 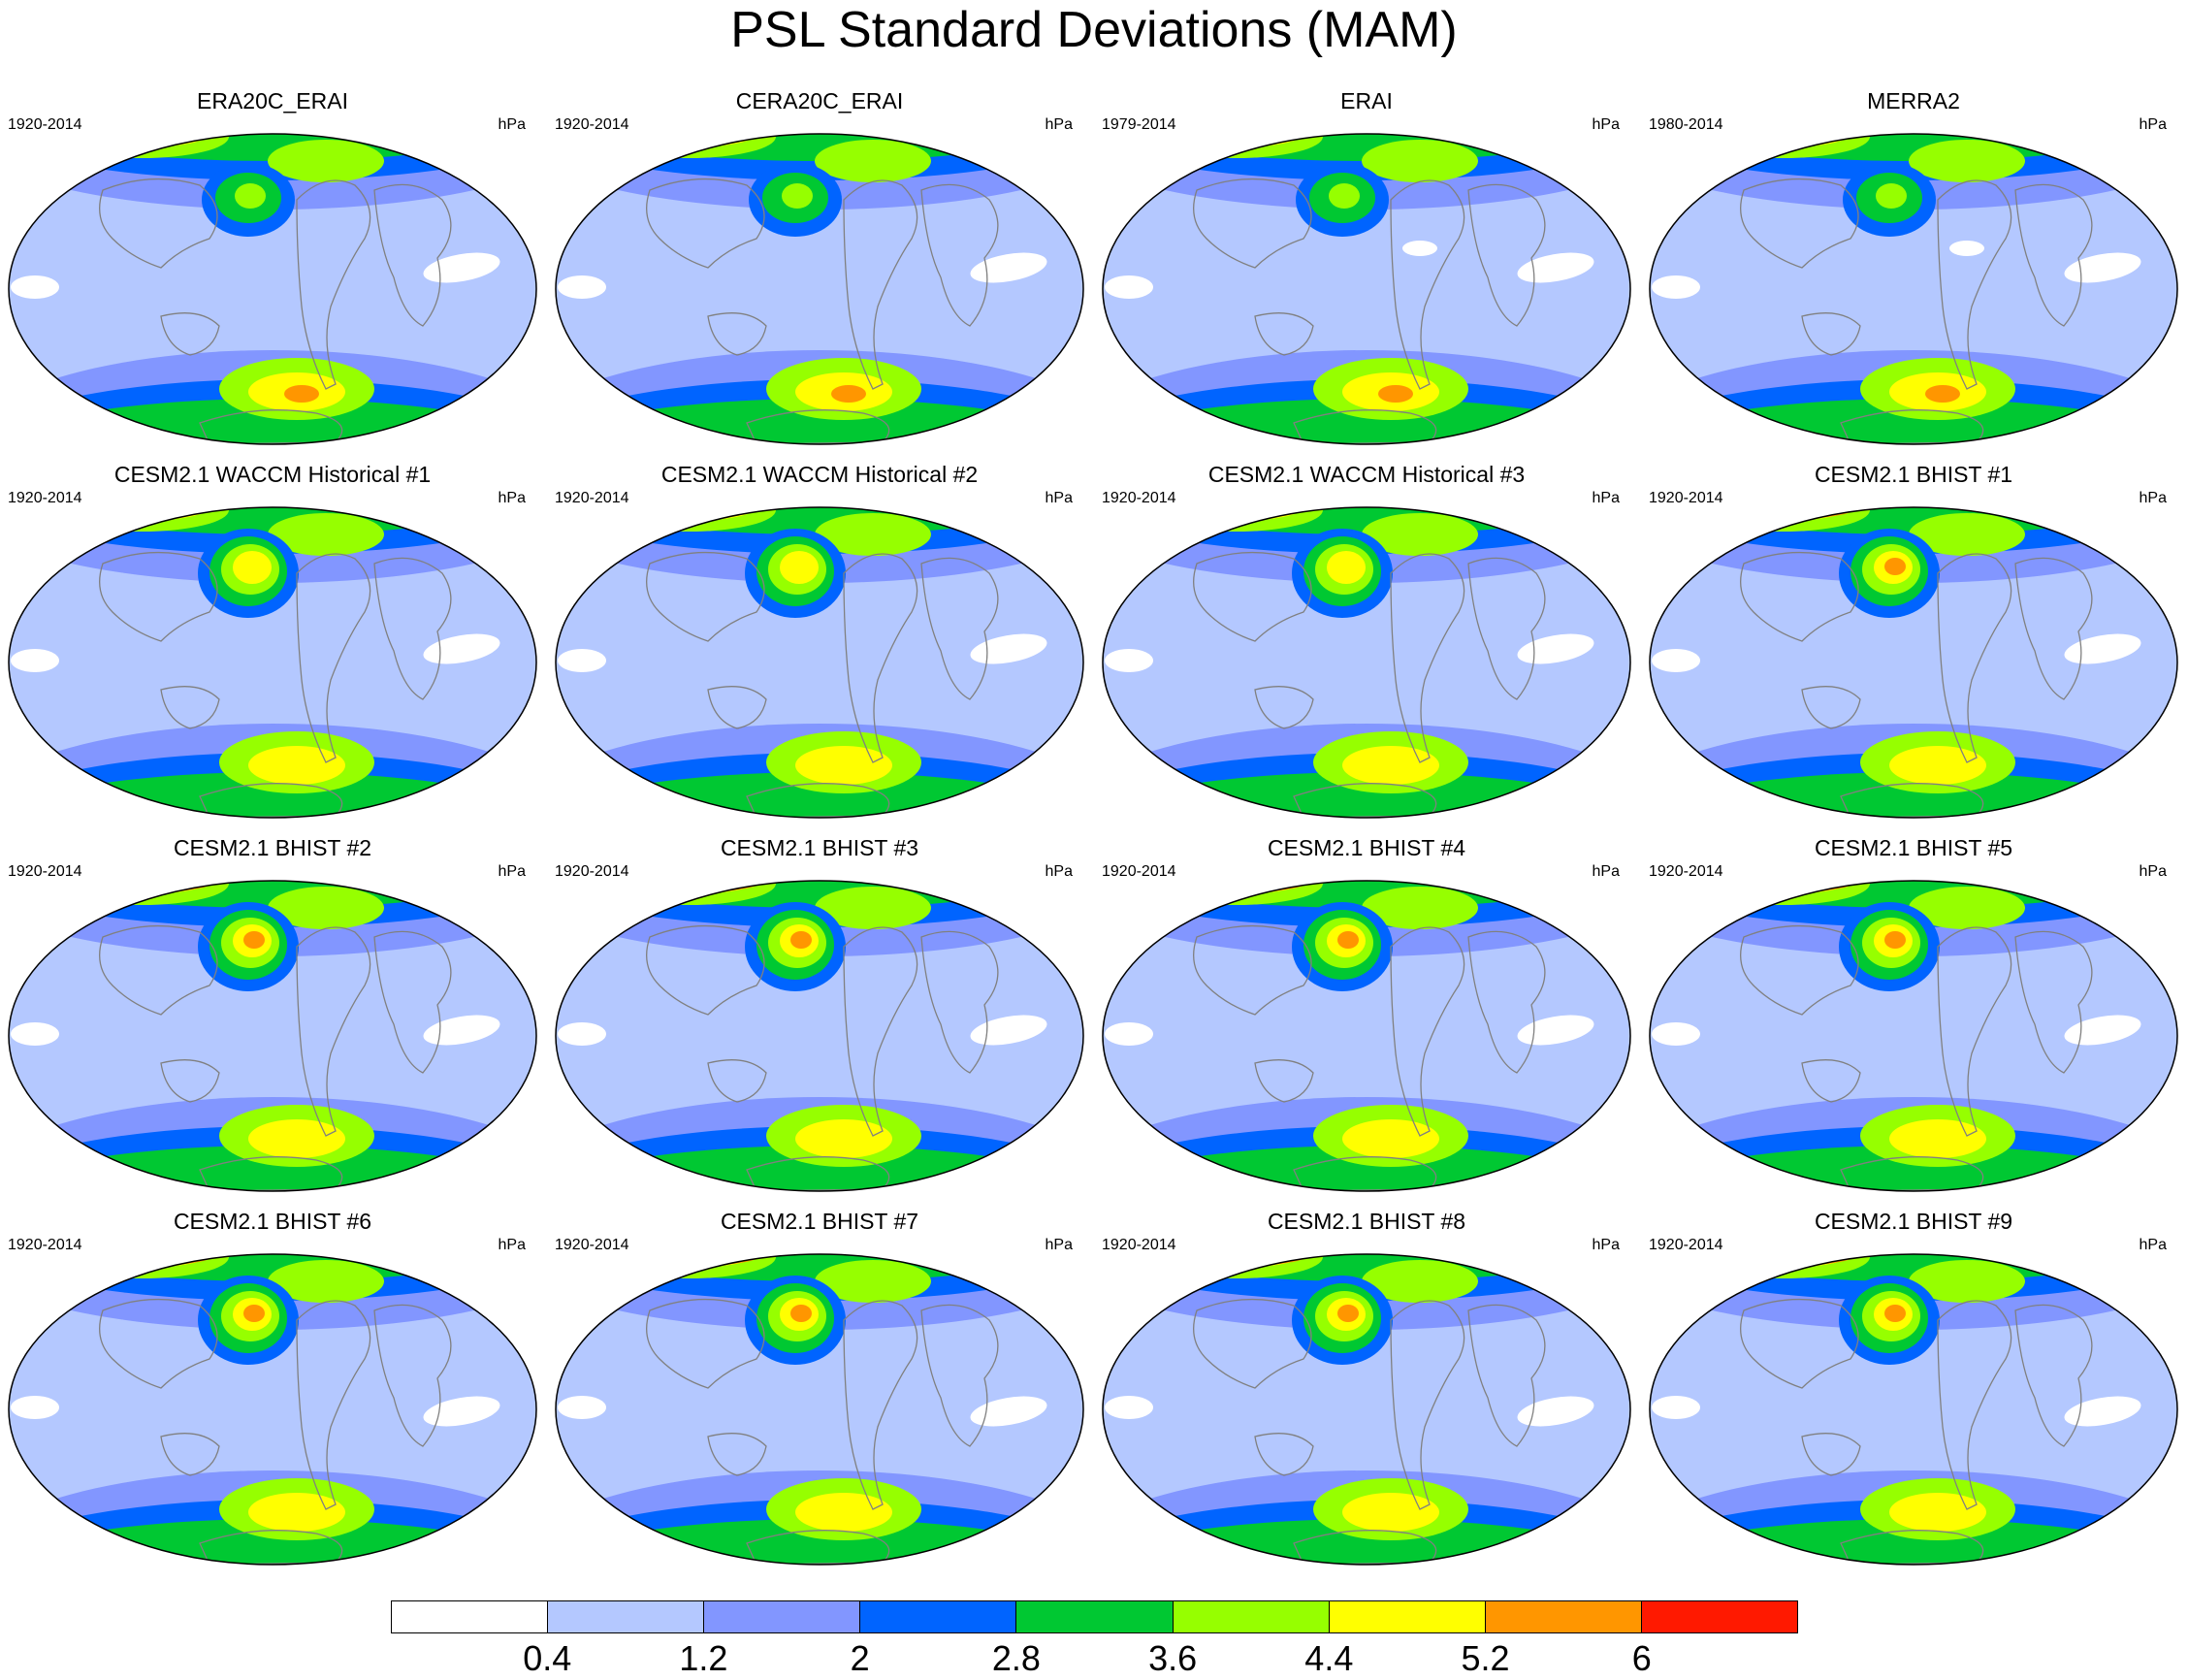 I want to click on panel-title: CESM2.1 BHIST #1, so click(x=1914, y=474).